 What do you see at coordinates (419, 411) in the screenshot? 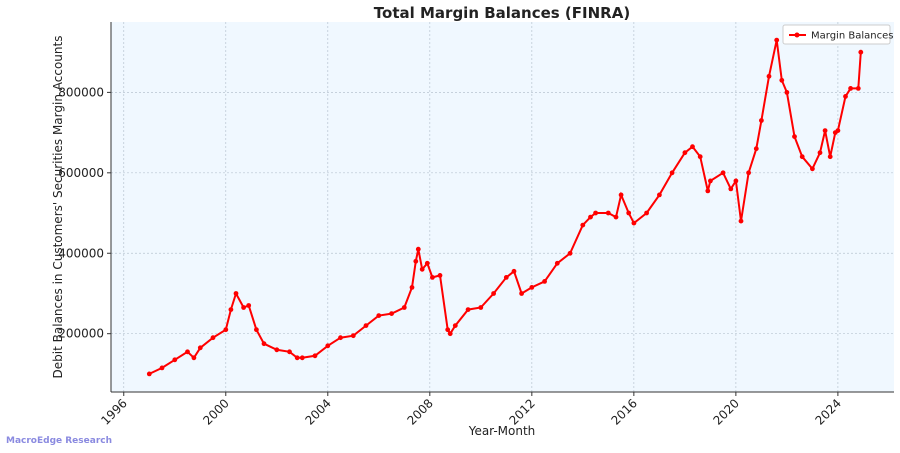
I see `x-tick-label: 2008` at bounding box center [419, 411].